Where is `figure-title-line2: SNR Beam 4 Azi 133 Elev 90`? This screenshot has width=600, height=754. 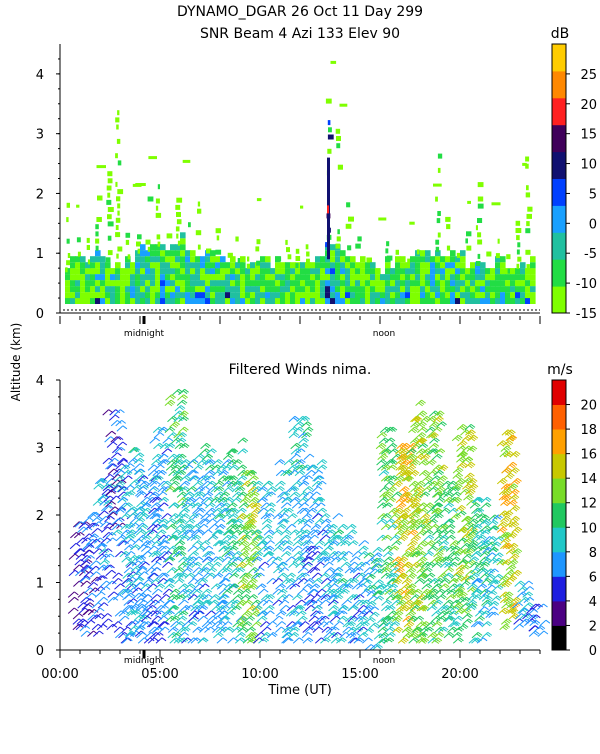 figure-title-line2: SNR Beam 4 Azi 133 Elev 90 is located at coordinates (300, 34).